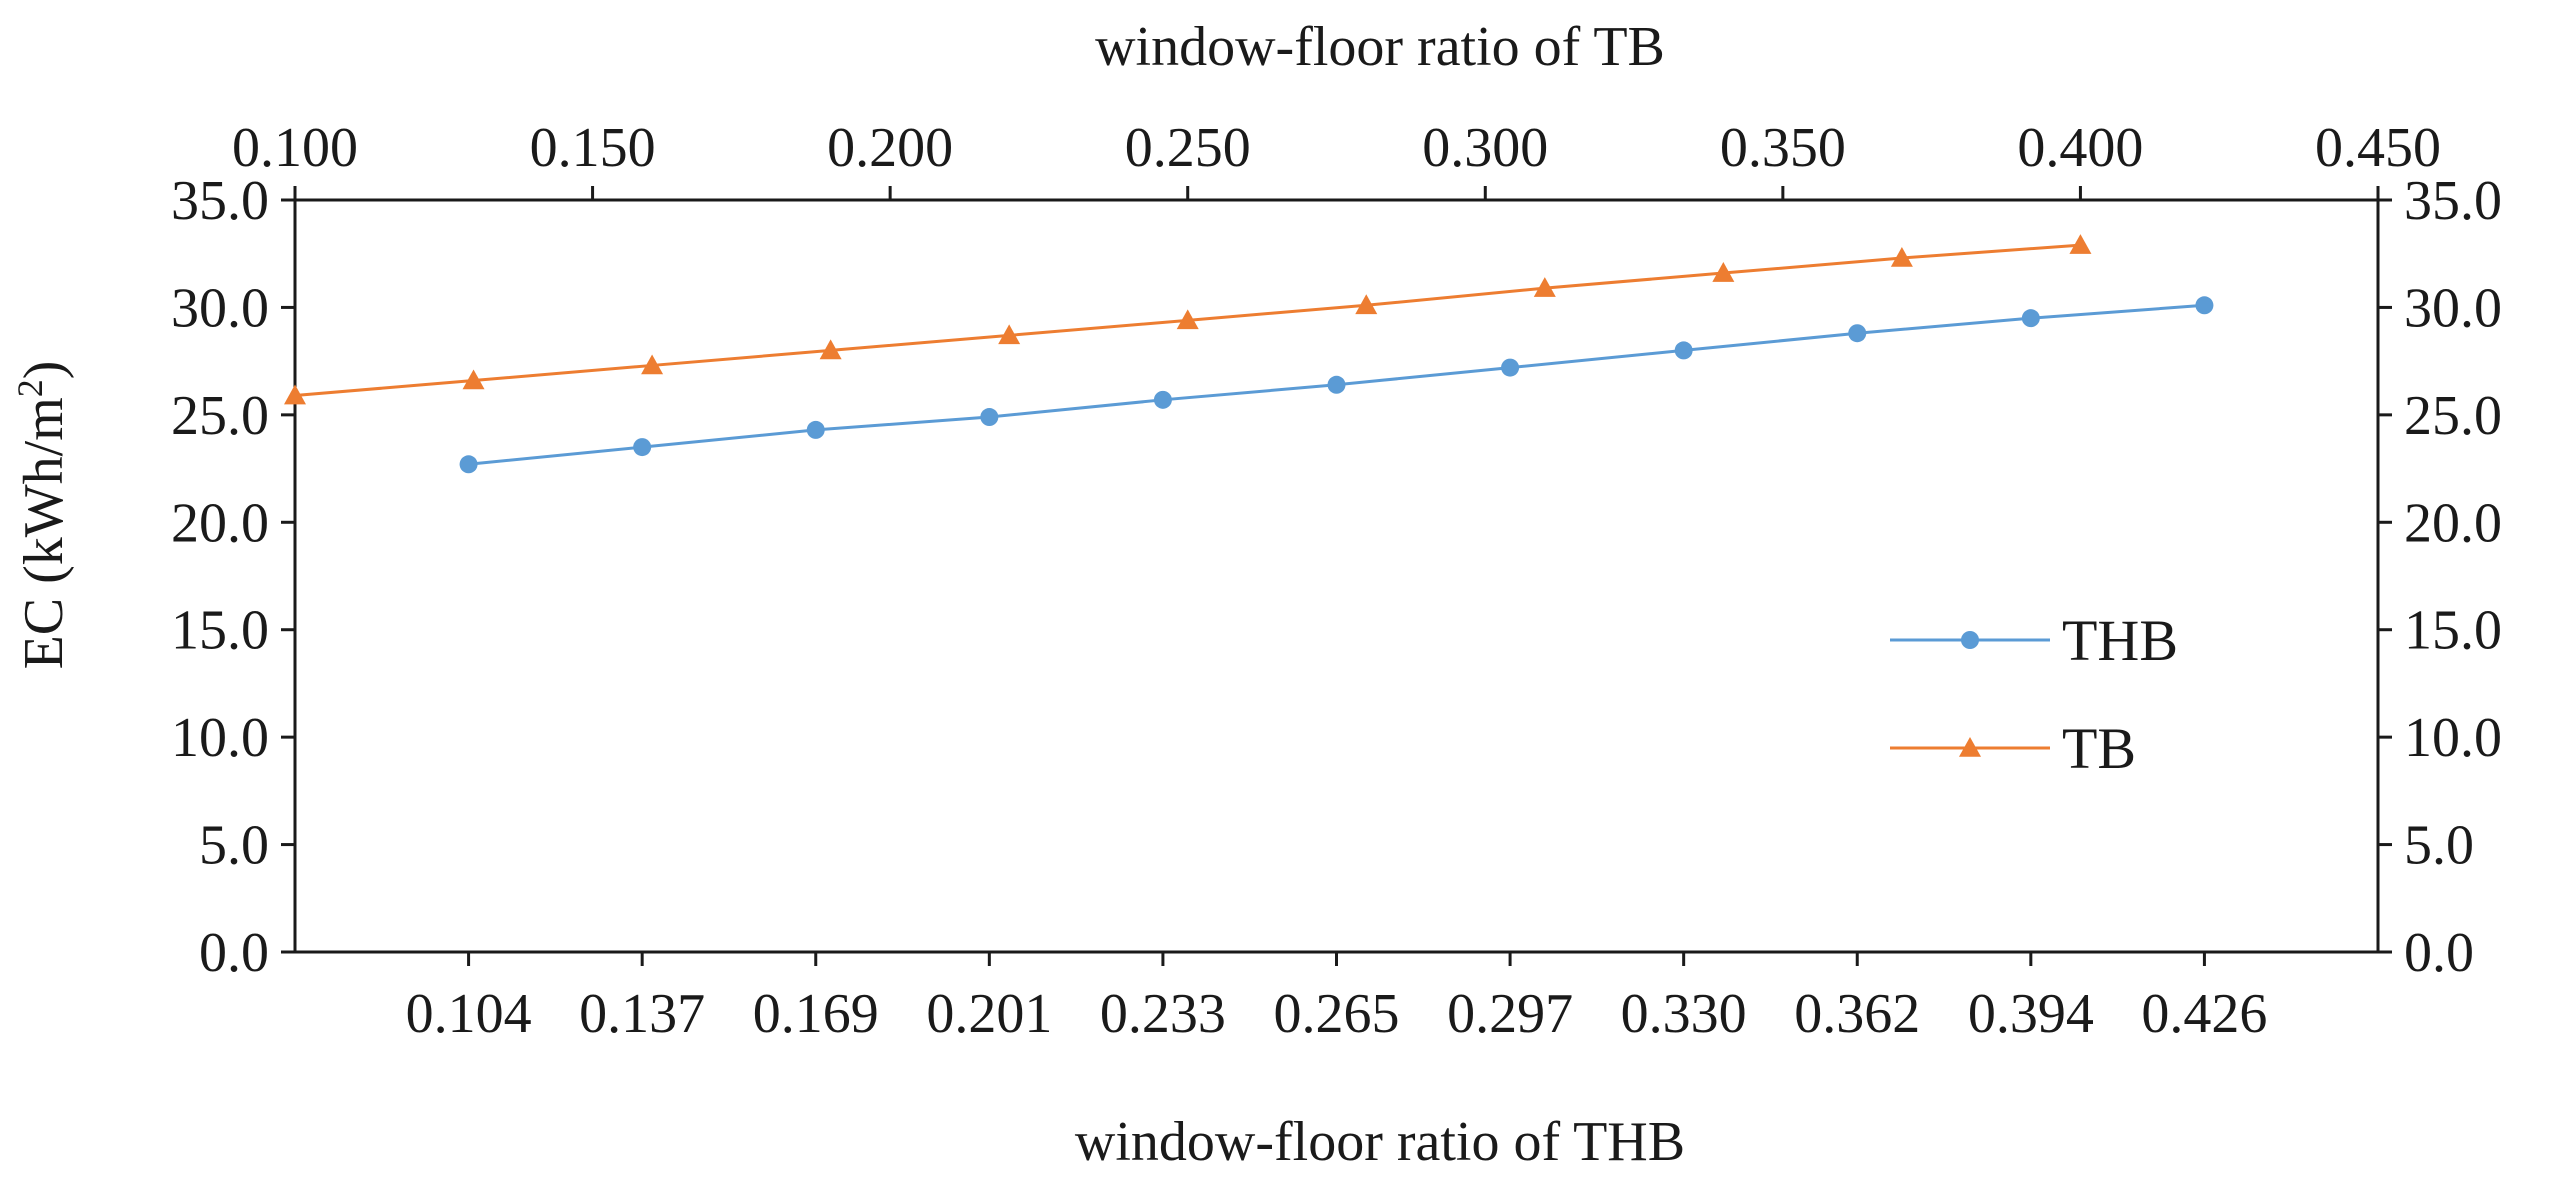  Describe the element at coordinates (2204, 1014) in the screenshot. I see `bottom-axis-tick-label: 0.426` at that location.